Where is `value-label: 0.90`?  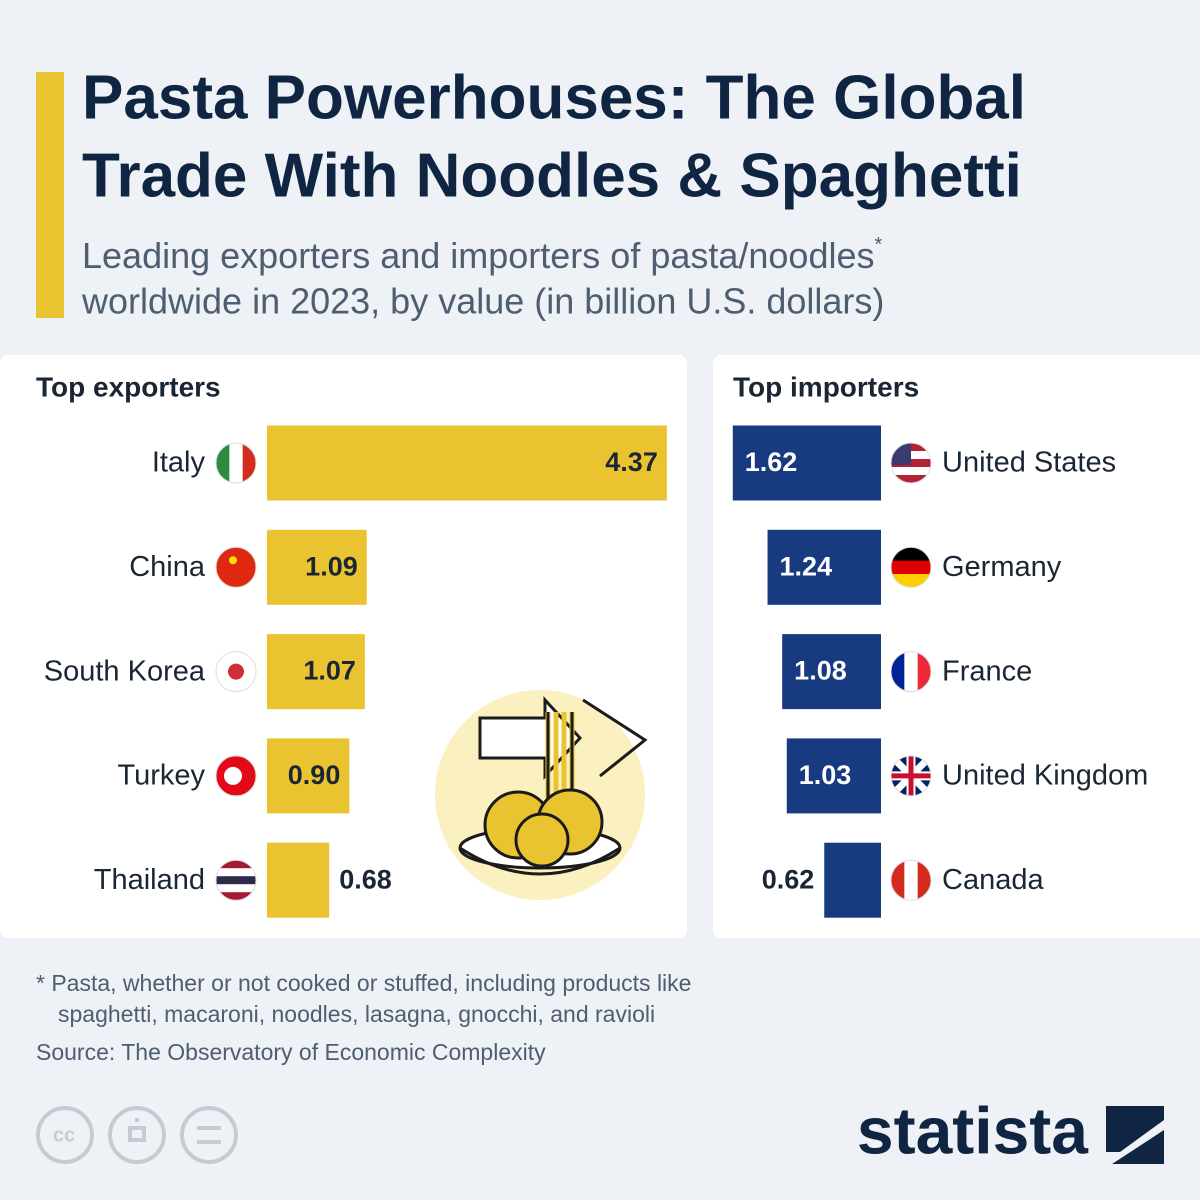
value-label: 0.90 is located at coordinates (314, 775).